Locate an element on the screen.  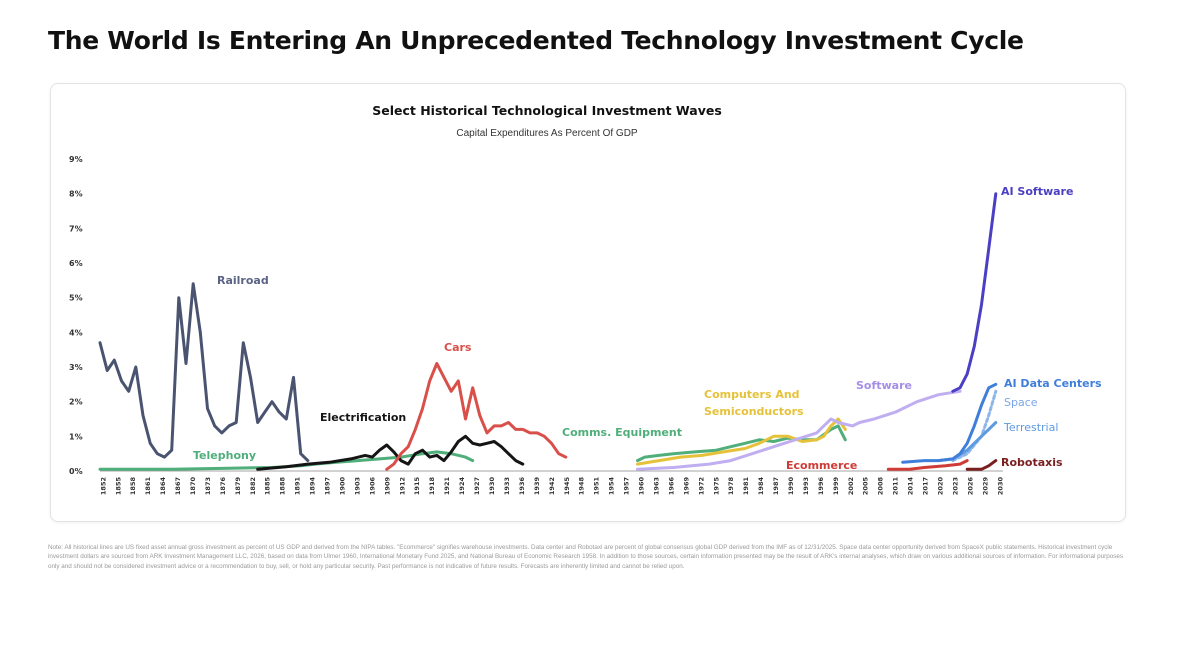
x-tick-label: 1951 is located at coordinates (597, 486).